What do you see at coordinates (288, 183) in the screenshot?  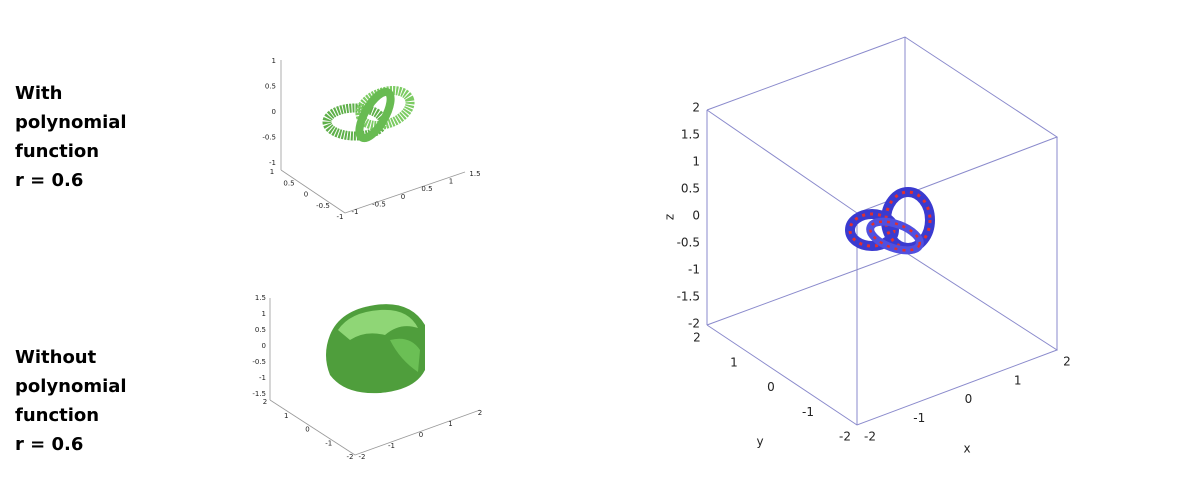 I see `y-tick-label: 0.5` at bounding box center [288, 183].